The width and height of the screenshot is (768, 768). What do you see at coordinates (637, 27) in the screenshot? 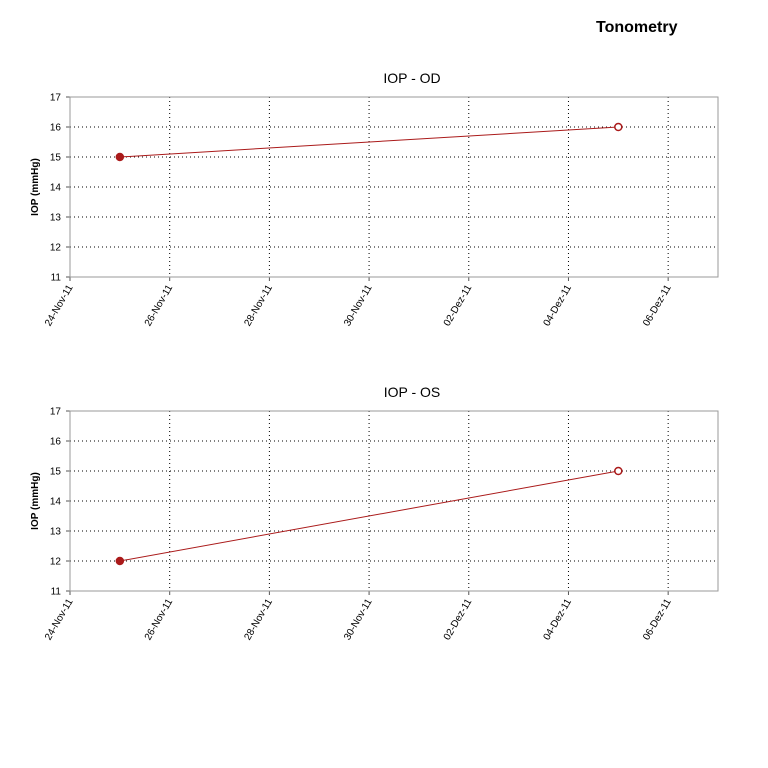
I see `page-title: Tonometry` at bounding box center [637, 27].